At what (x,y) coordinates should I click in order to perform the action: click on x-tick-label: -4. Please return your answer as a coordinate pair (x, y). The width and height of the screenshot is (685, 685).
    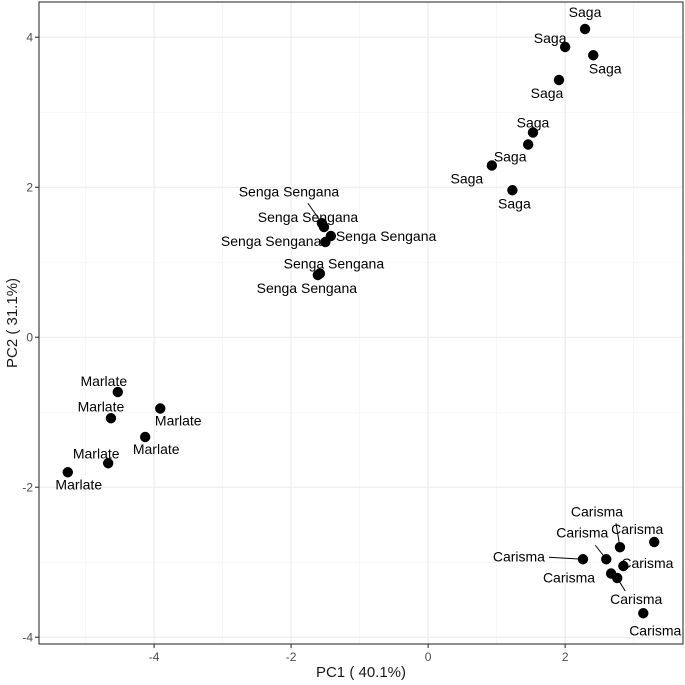
    Looking at the image, I should click on (154, 657).